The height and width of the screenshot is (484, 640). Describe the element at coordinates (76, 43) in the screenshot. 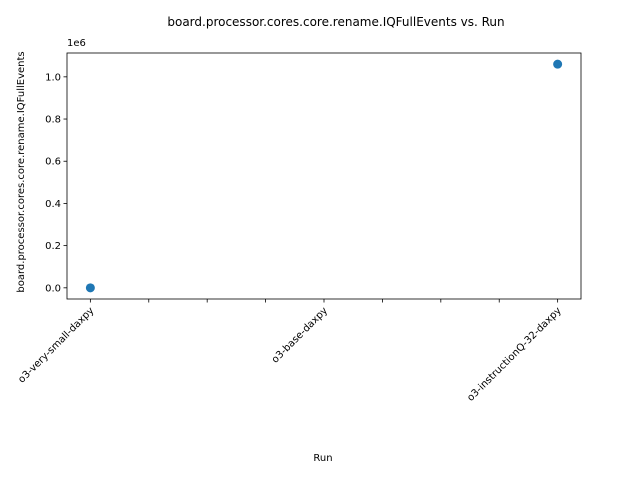

I see `y-offset-label: 1e6` at that location.